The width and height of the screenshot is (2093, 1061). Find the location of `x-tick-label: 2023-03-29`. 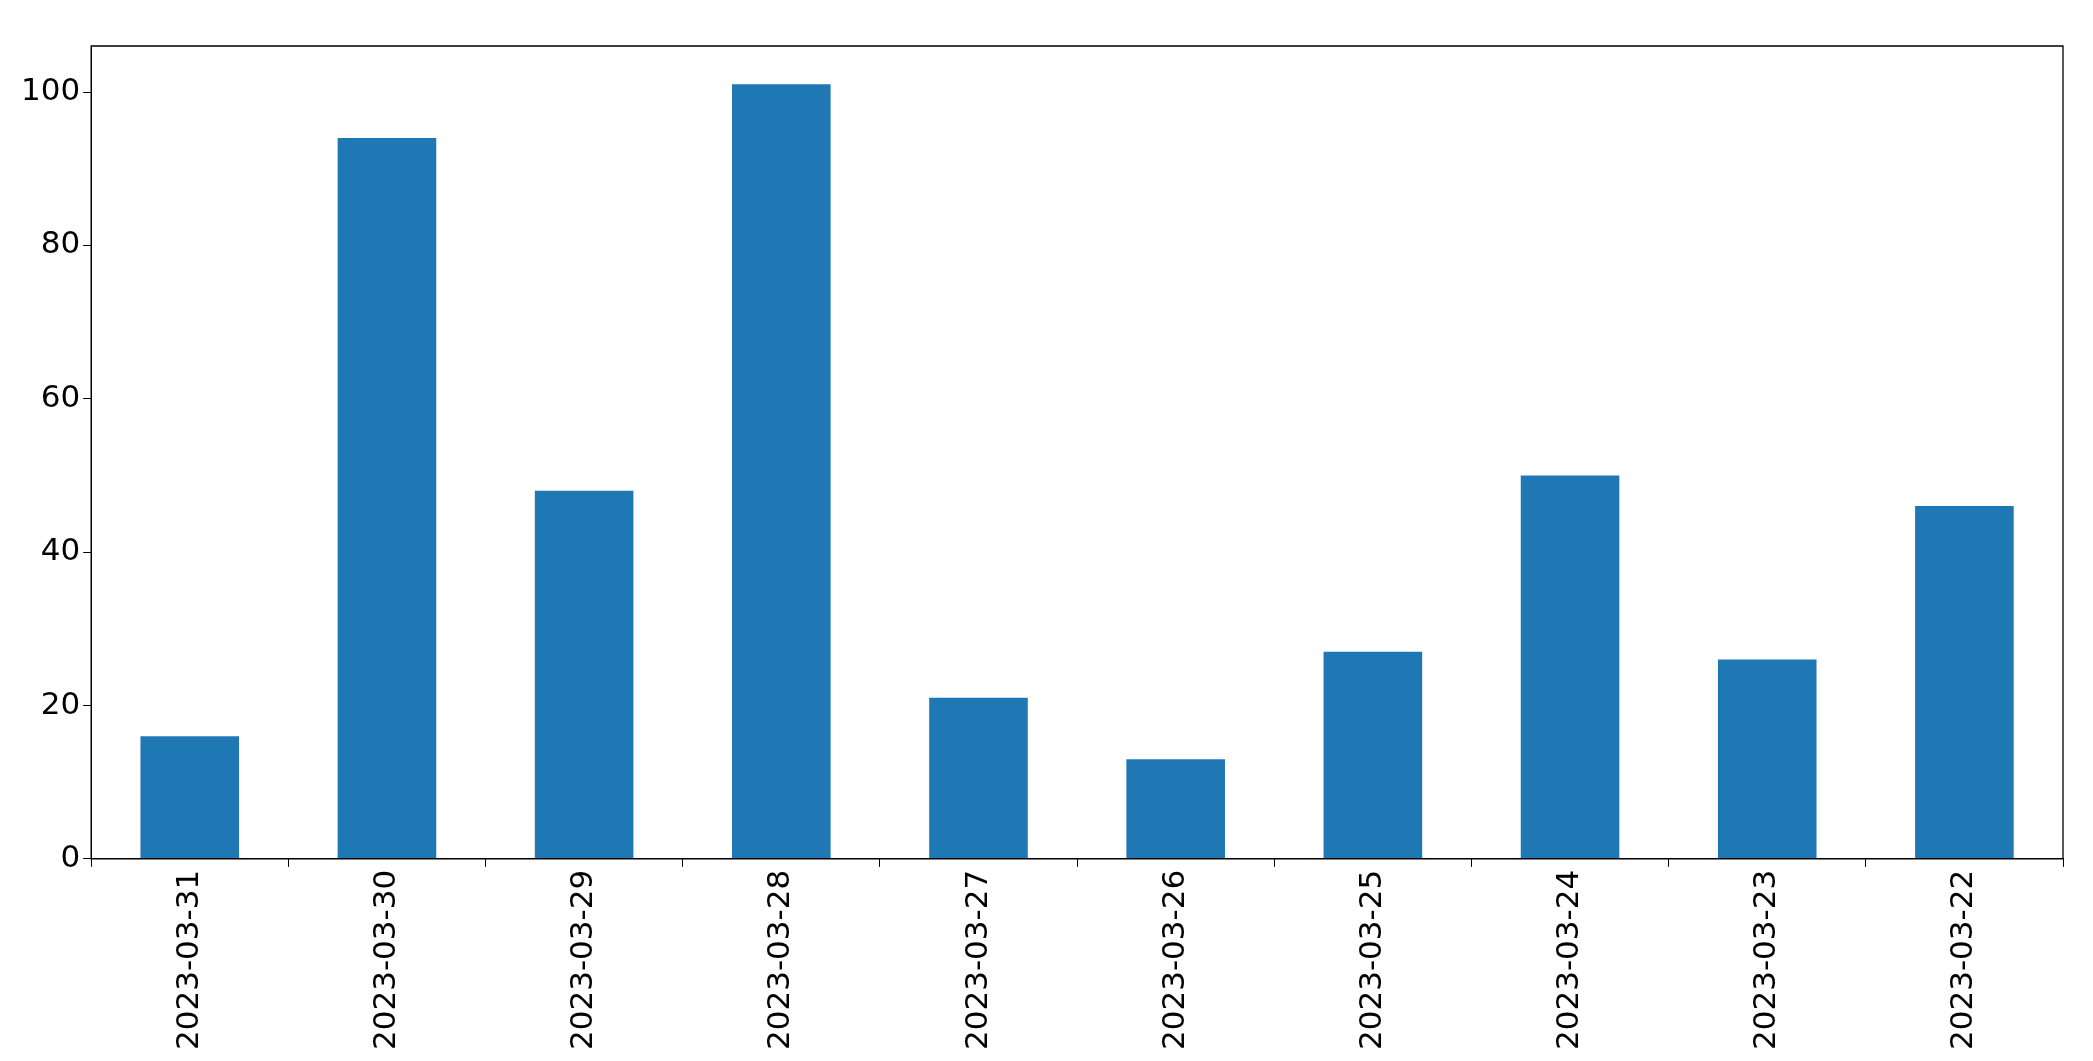

x-tick-label: 2023-03-29 is located at coordinates (581, 960).